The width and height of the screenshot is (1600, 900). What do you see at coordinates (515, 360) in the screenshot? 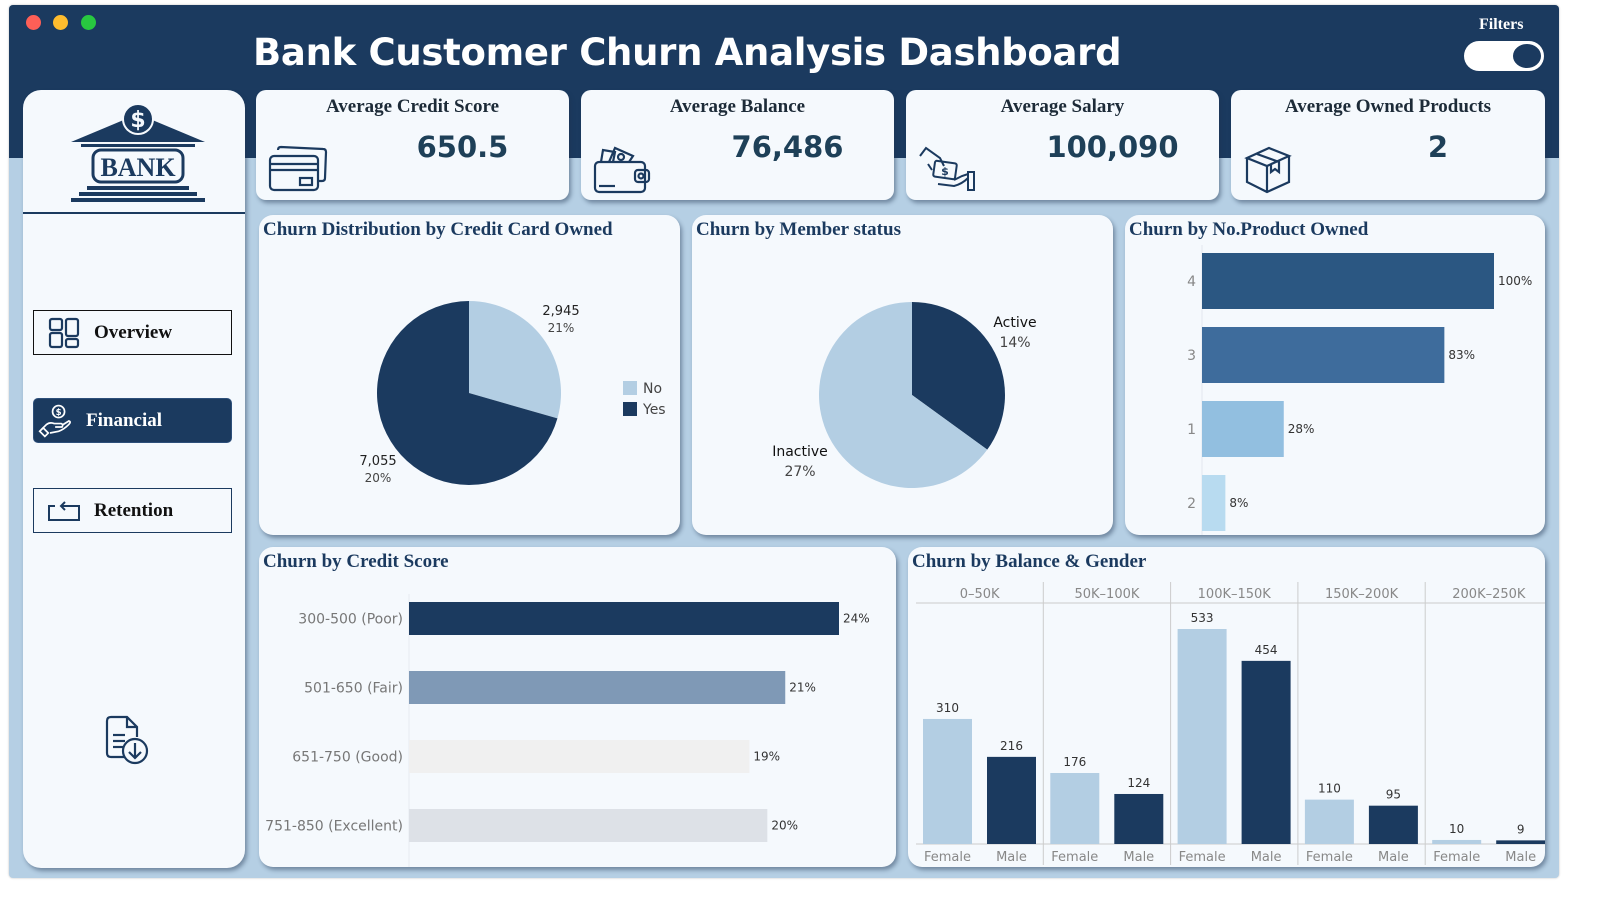
I see `pie-slice-no` at bounding box center [515, 360].